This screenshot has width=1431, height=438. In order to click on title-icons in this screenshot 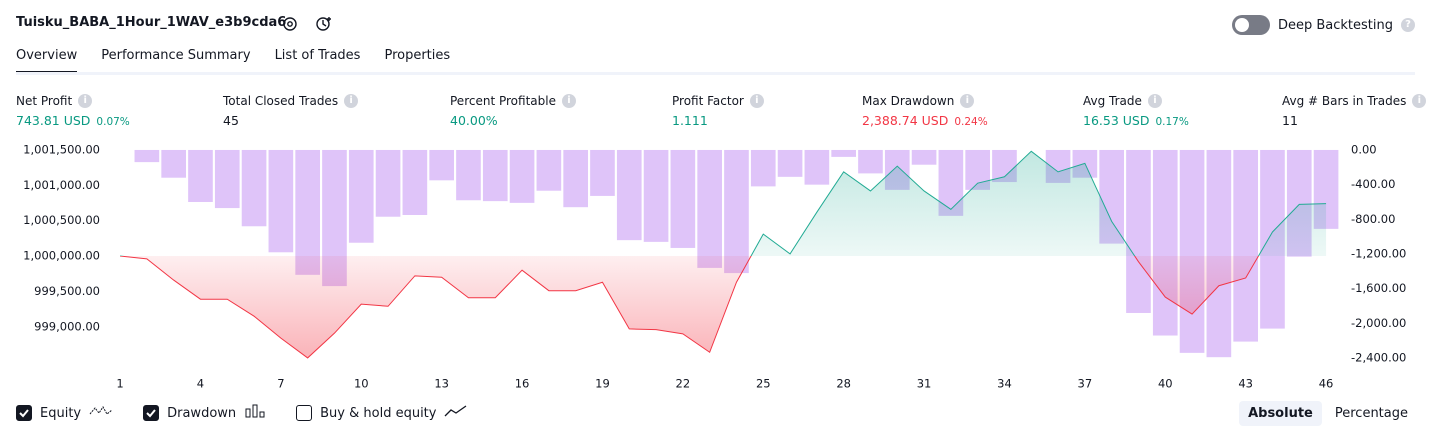, I will do `click(307, 24)`.